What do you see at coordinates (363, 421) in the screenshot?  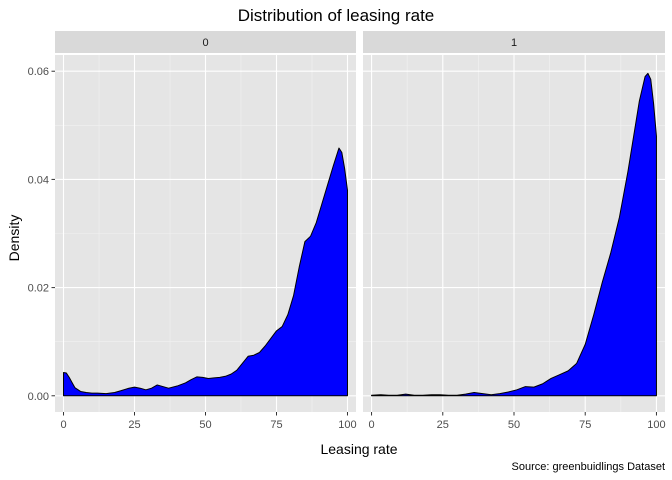 I see `x-axis: 0 25 50 75 100 0 25 50 75 100` at bounding box center [363, 421].